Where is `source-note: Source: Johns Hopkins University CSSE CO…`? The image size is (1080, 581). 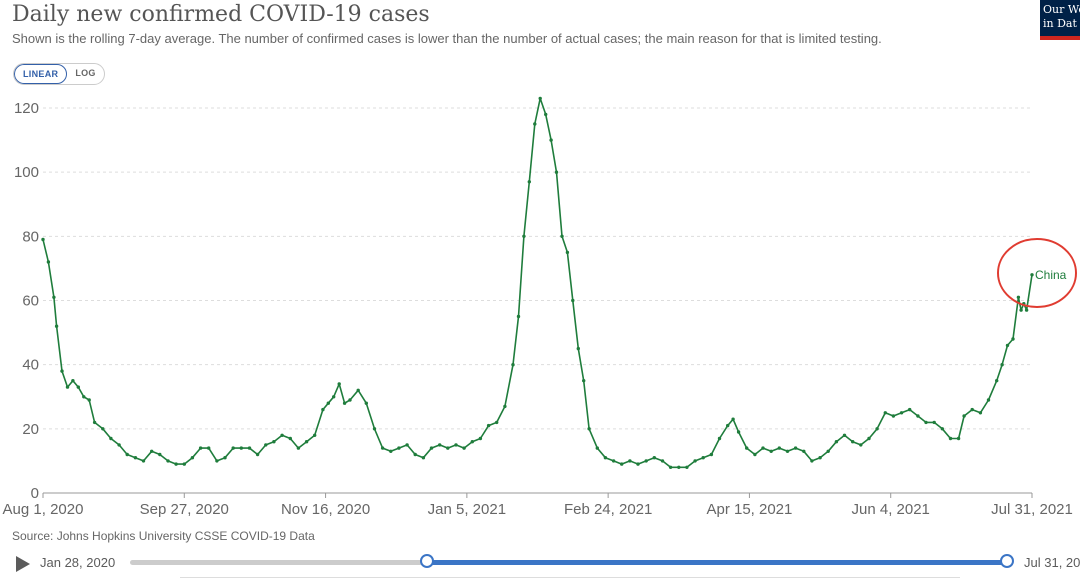 source-note: Source: Johns Hopkins University CSSE CO… is located at coordinates (163, 536).